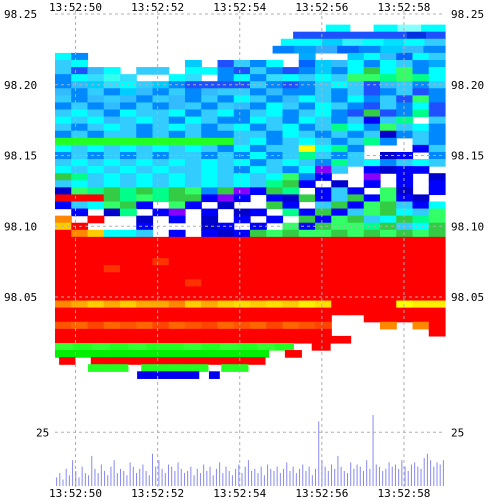 This screenshot has width=500, height=500. I want to click on y-tick-label-right: 98.20, so click(467, 85).